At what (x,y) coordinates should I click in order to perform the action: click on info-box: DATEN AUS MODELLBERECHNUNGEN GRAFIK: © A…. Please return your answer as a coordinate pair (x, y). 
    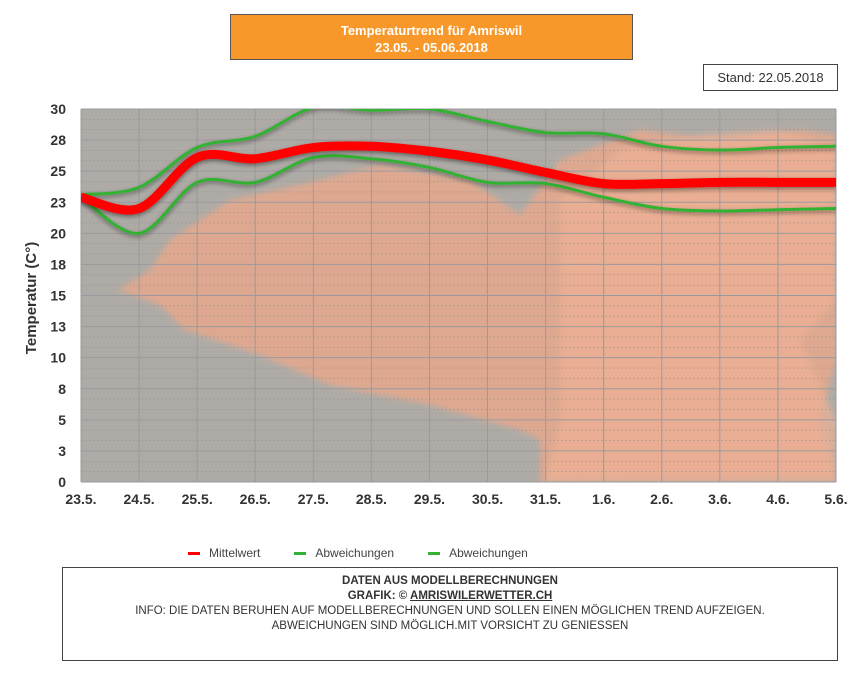
    Looking at the image, I should click on (450, 614).